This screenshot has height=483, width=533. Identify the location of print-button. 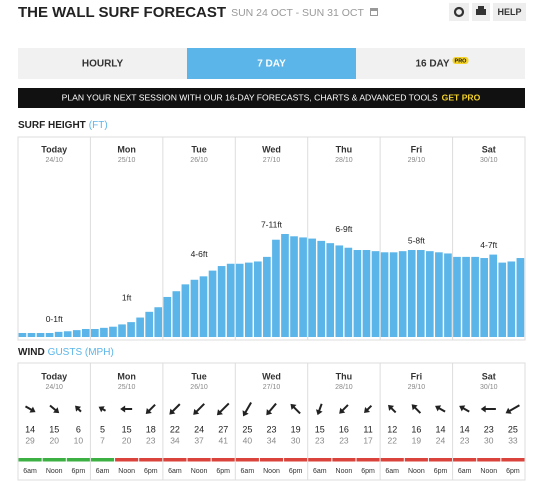
(481, 12).